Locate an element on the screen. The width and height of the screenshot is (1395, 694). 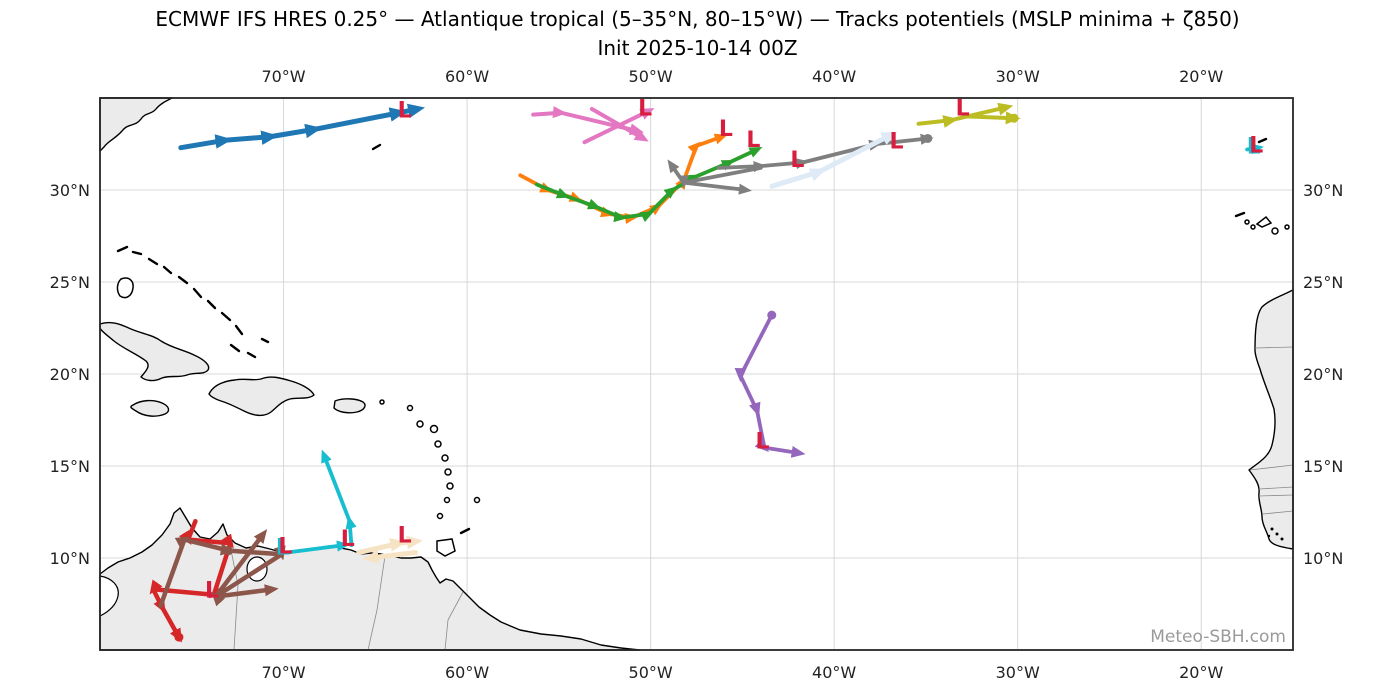
islands-bijagos is located at coordinates (1275, 534).